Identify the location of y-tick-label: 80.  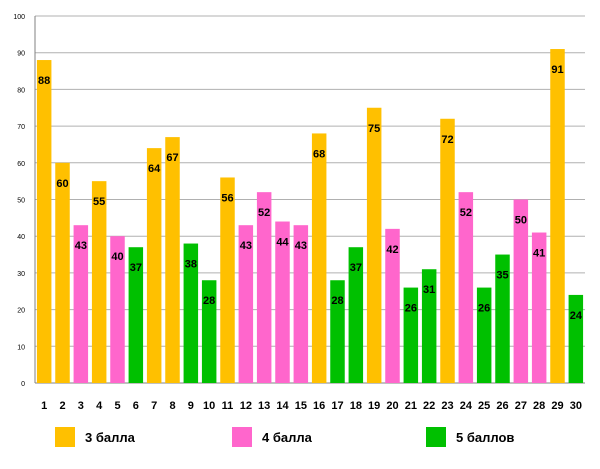
(21, 90).